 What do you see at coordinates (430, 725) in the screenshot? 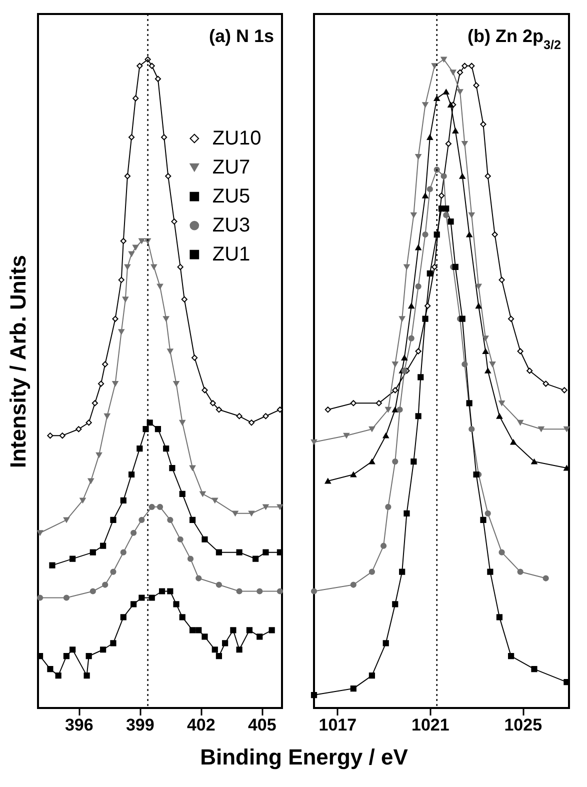
I see `x-tick-label: 1021` at bounding box center [430, 725].